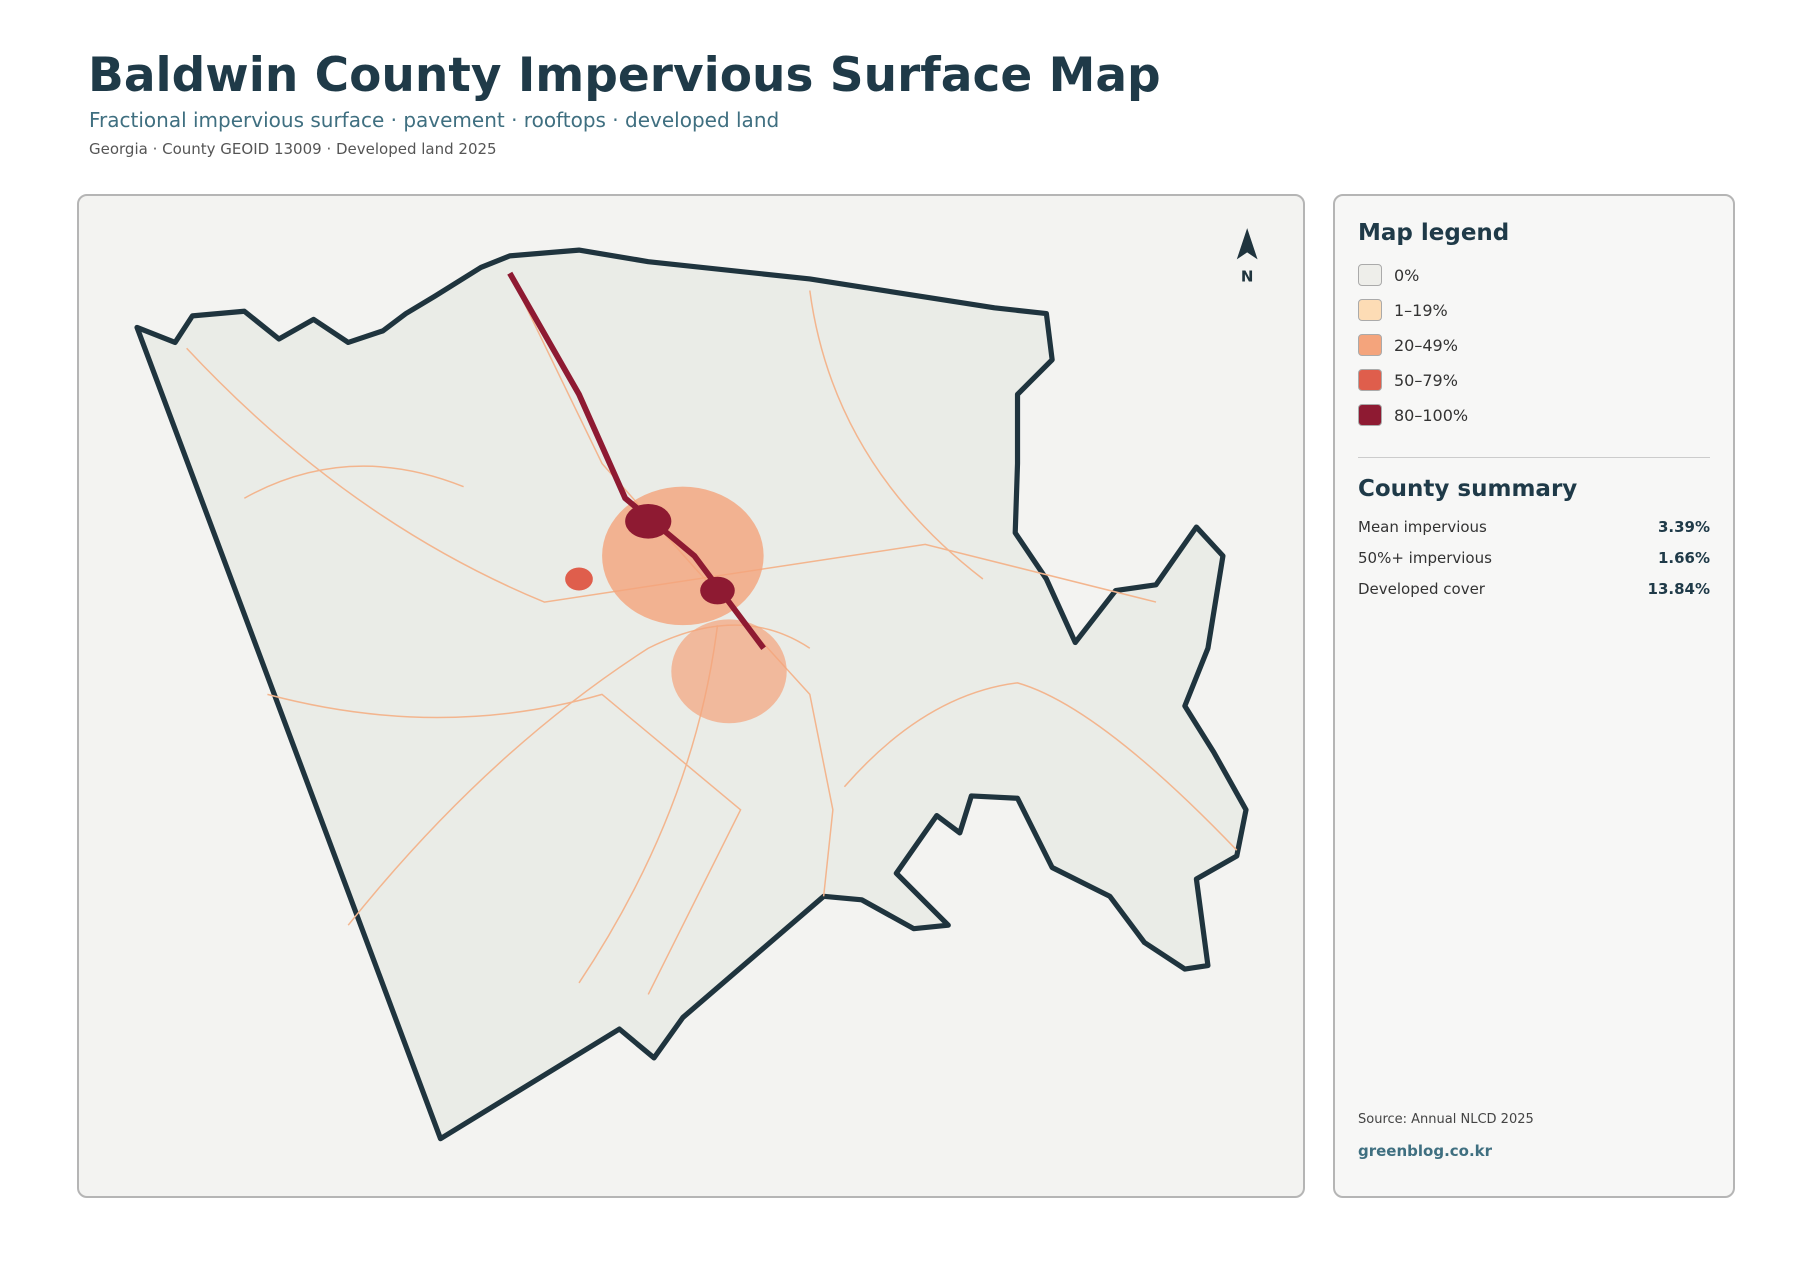 The image size is (1800, 1273). I want to click on divider, so click(1534, 457).